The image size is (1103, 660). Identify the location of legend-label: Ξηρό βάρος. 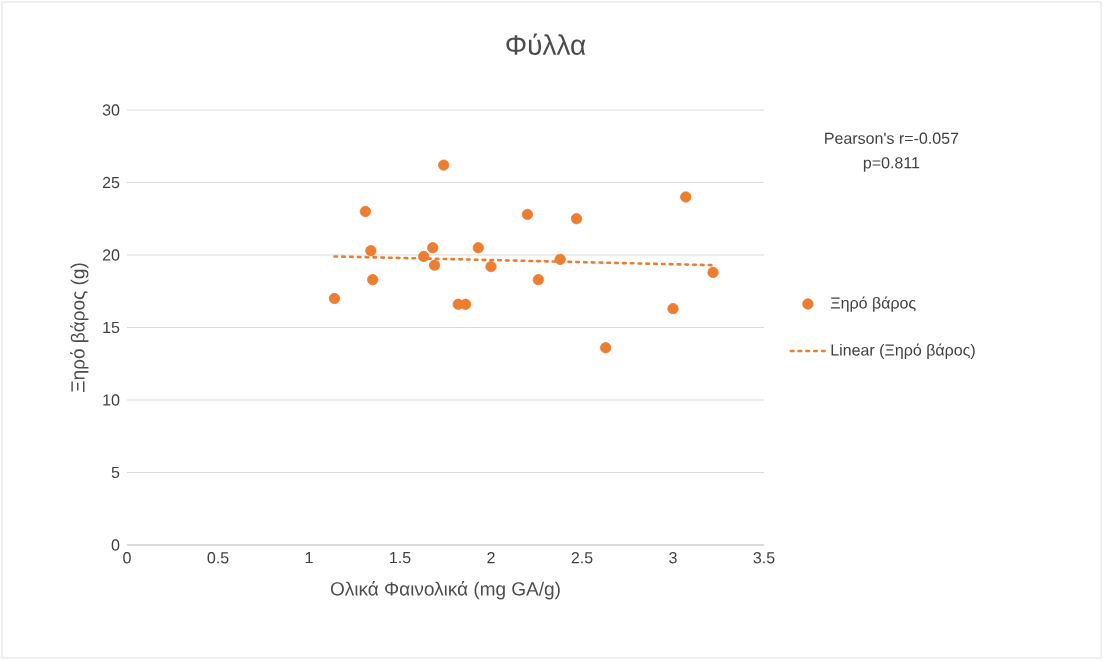
(873, 304).